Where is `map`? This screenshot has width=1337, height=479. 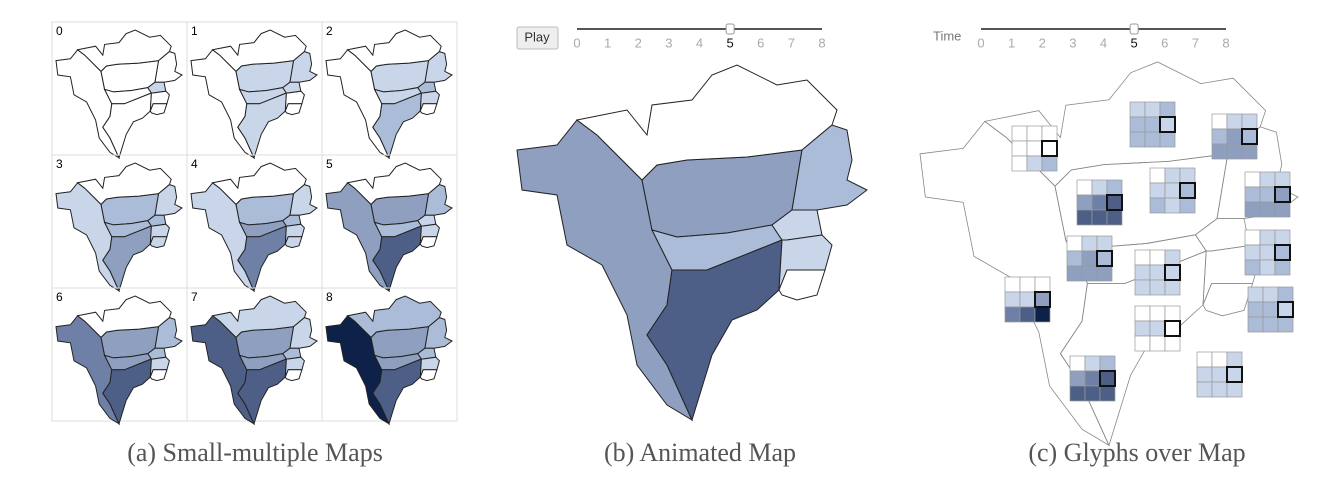
map is located at coordinates (254, 360).